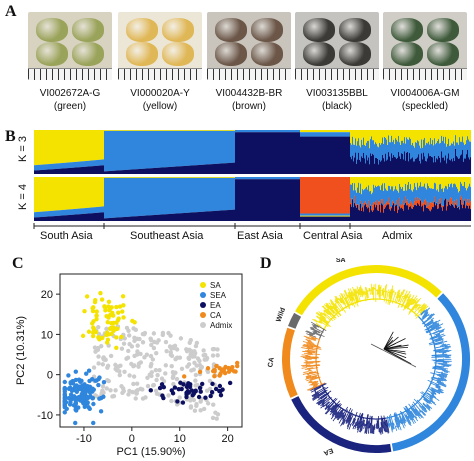 This screenshot has height=461, width=474. What do you see at coordinates (180, 439) in the screenshot?
I see `x-tick-label: 10` at bounding box center [180, 439].